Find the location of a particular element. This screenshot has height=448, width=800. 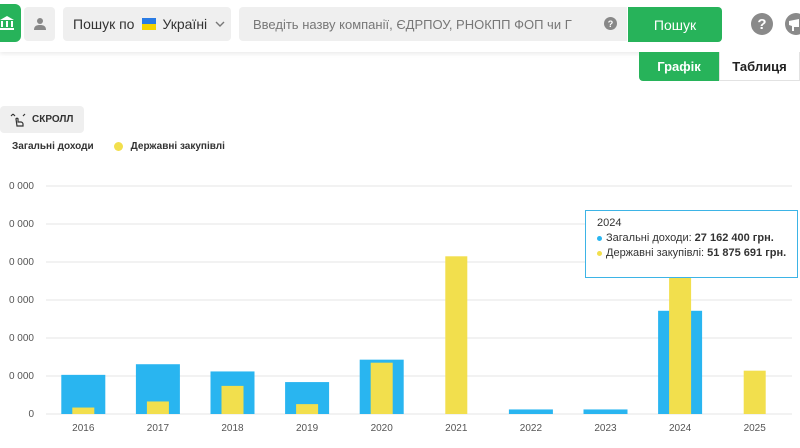

tooltip-income-bullet is located at coordinates (599, 238).